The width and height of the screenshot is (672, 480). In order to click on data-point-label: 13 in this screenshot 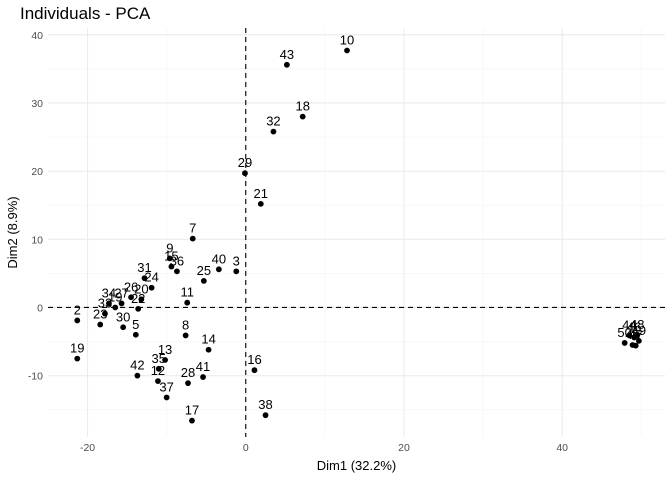, I will do `click(165, 349)`.